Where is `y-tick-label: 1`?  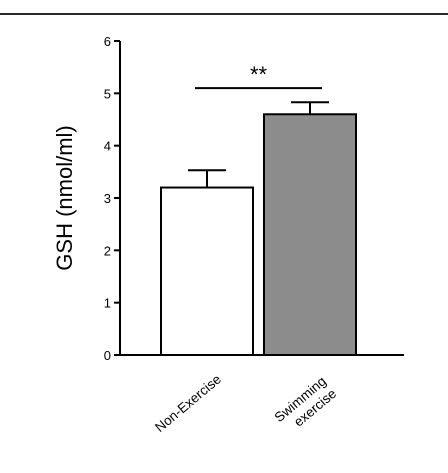
y-tick-label: 1 is located at coordinates (107, 303).